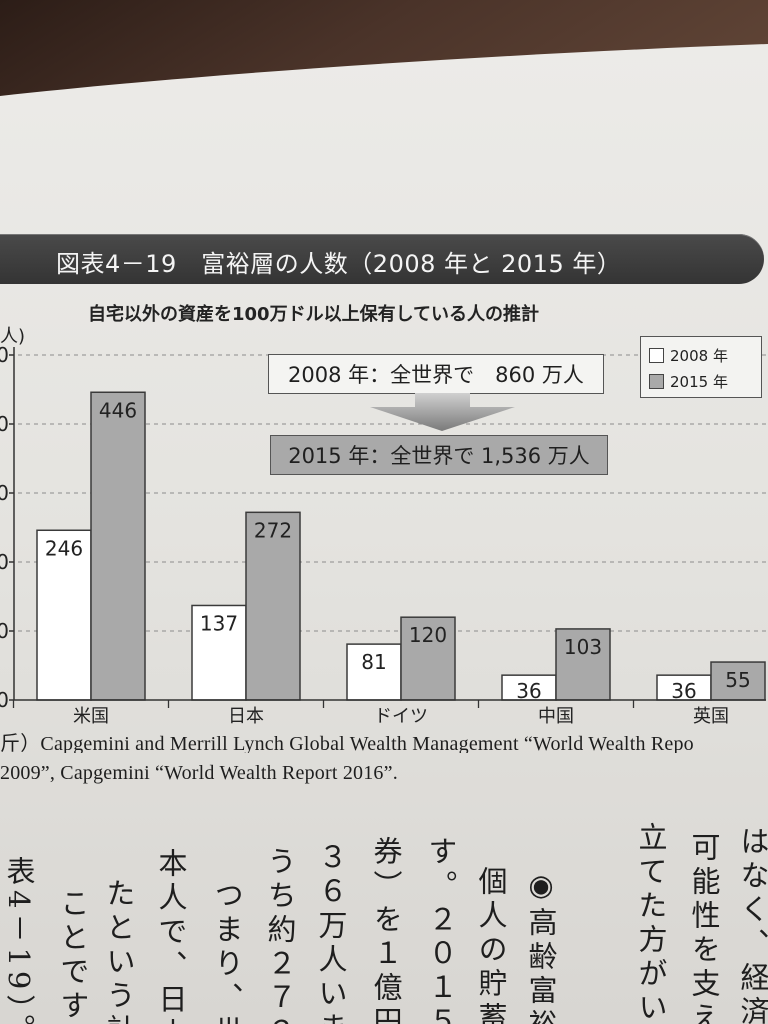 This screenshot has height=1024, width=768. What do you see at coordinates (246, 716) in the screenshot?
I see `category-label: 日本` at bounding box center [246, 716].